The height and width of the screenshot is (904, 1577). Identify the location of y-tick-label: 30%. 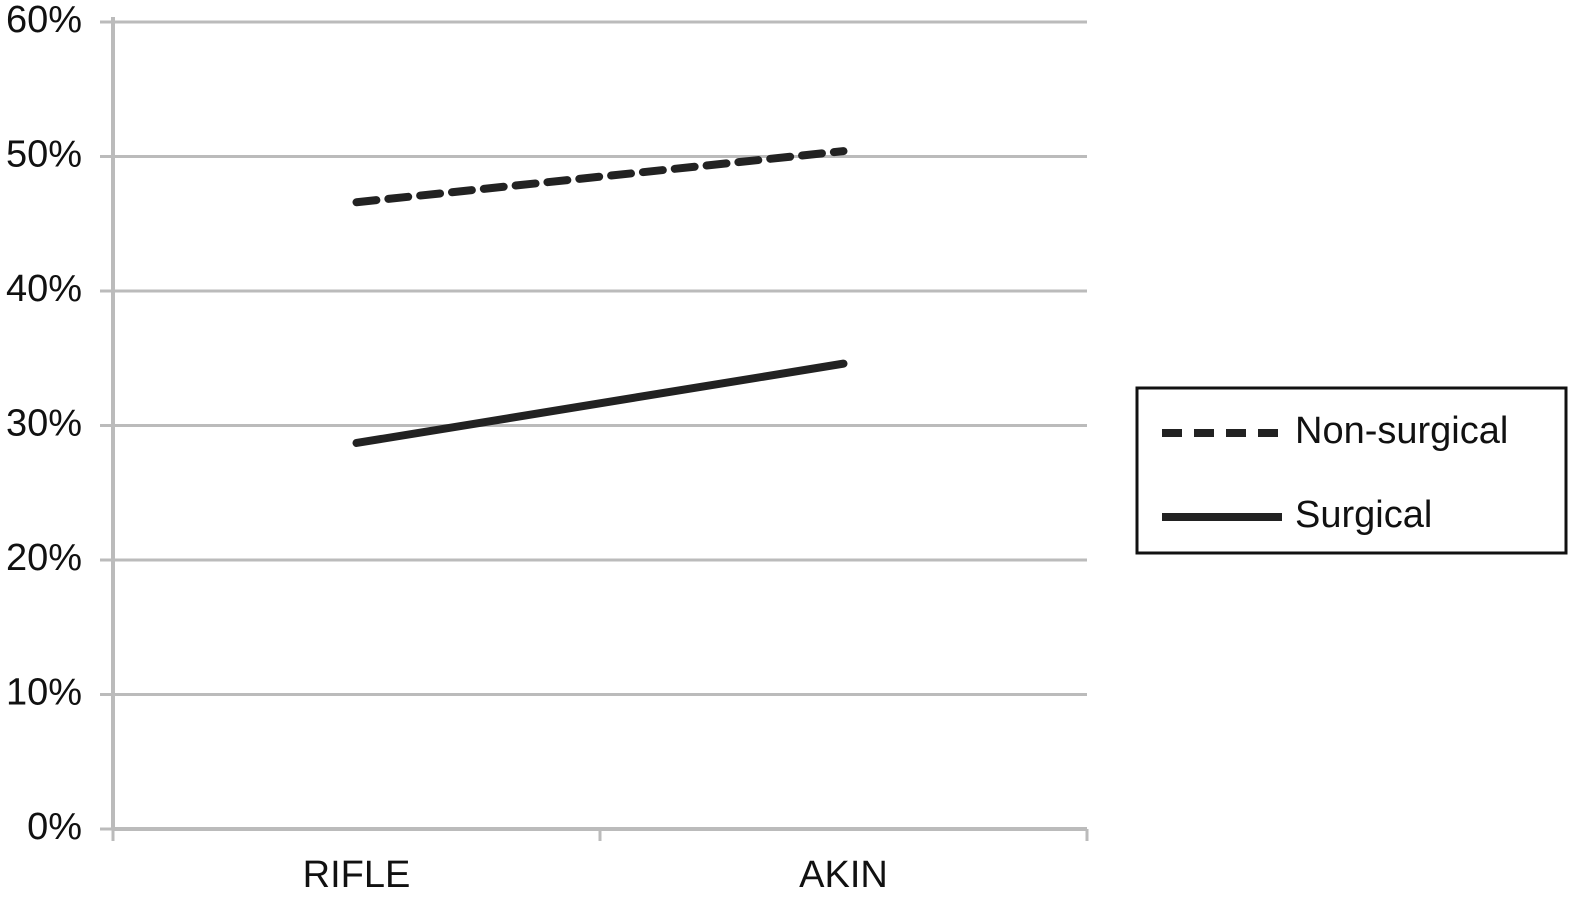
(44, 424).